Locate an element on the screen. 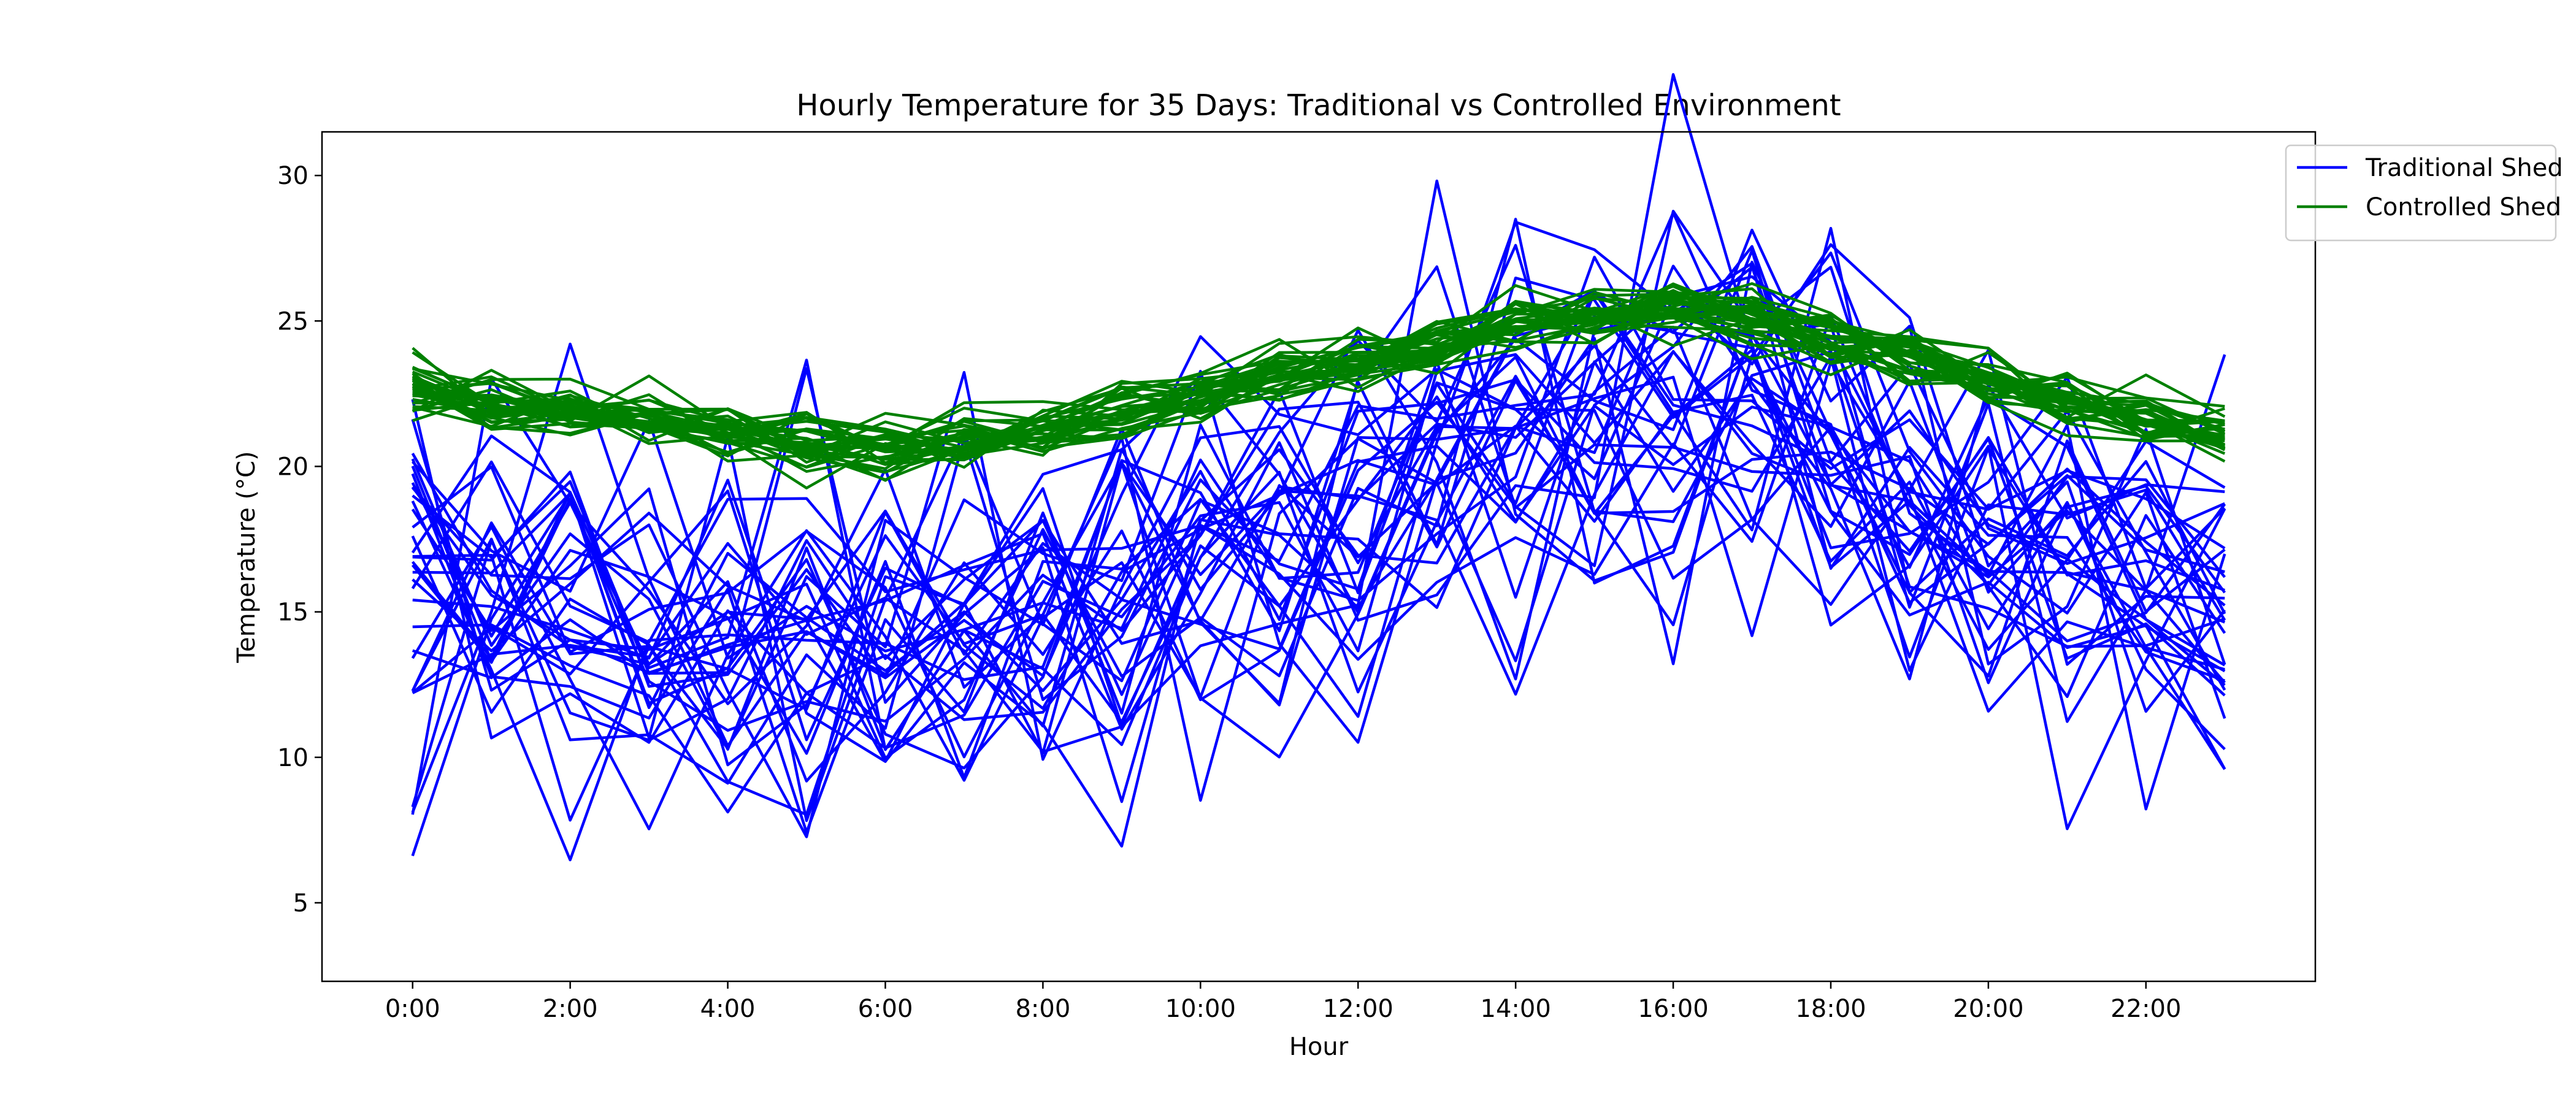 The image size is (2576, 1104). y-tick-label: 30 is located at coordinates (293, 176).